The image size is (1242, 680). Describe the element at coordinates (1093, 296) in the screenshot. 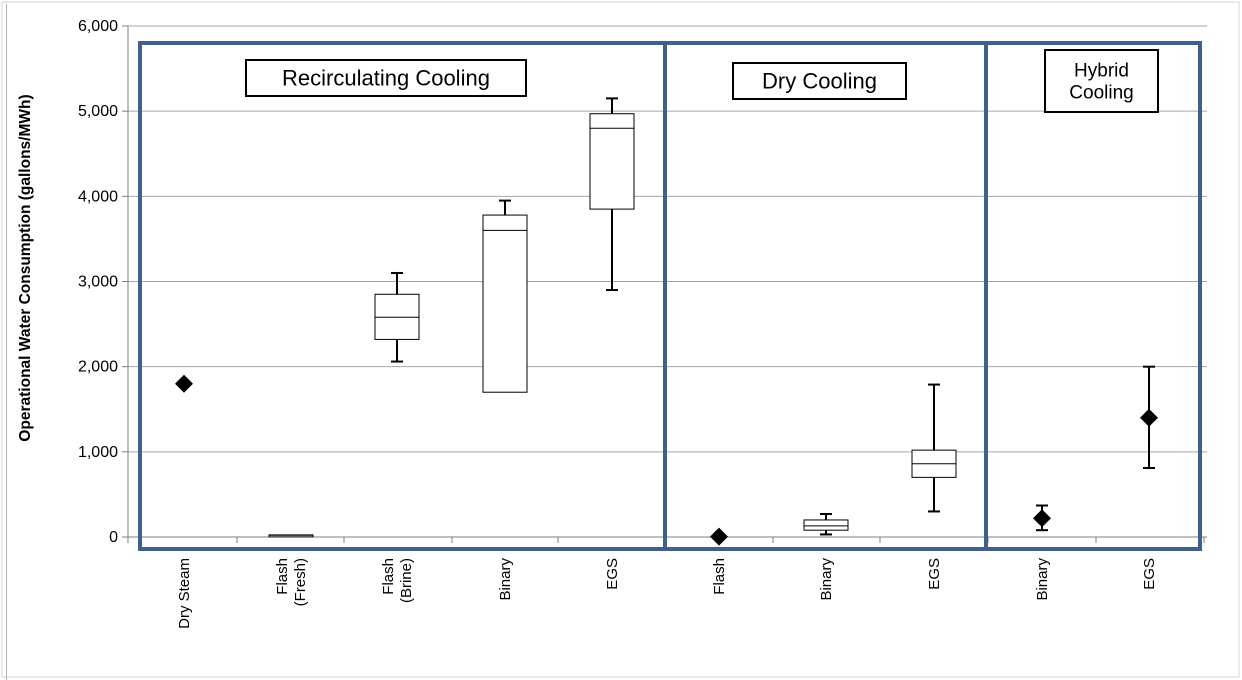

I see `cooling-group-border` at that location.